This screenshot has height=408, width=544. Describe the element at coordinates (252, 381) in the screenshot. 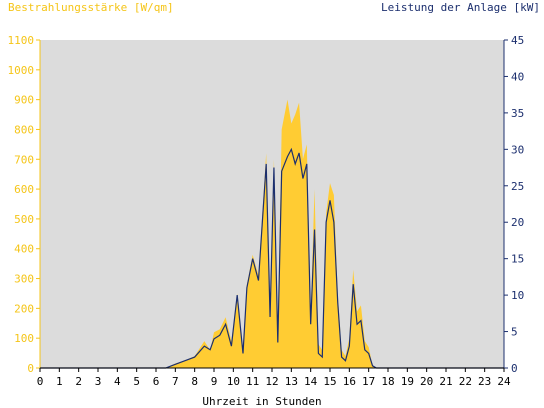

I see `x-tick-label: 11` at that location.